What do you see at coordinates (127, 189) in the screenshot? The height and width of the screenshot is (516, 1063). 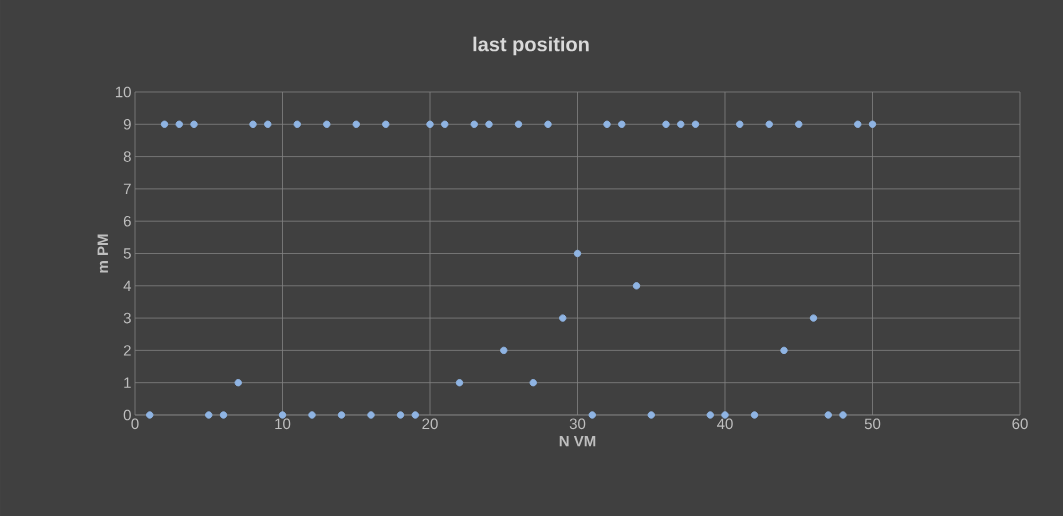 I see `y-tick-label: 7` at bounding box center [127, 189].